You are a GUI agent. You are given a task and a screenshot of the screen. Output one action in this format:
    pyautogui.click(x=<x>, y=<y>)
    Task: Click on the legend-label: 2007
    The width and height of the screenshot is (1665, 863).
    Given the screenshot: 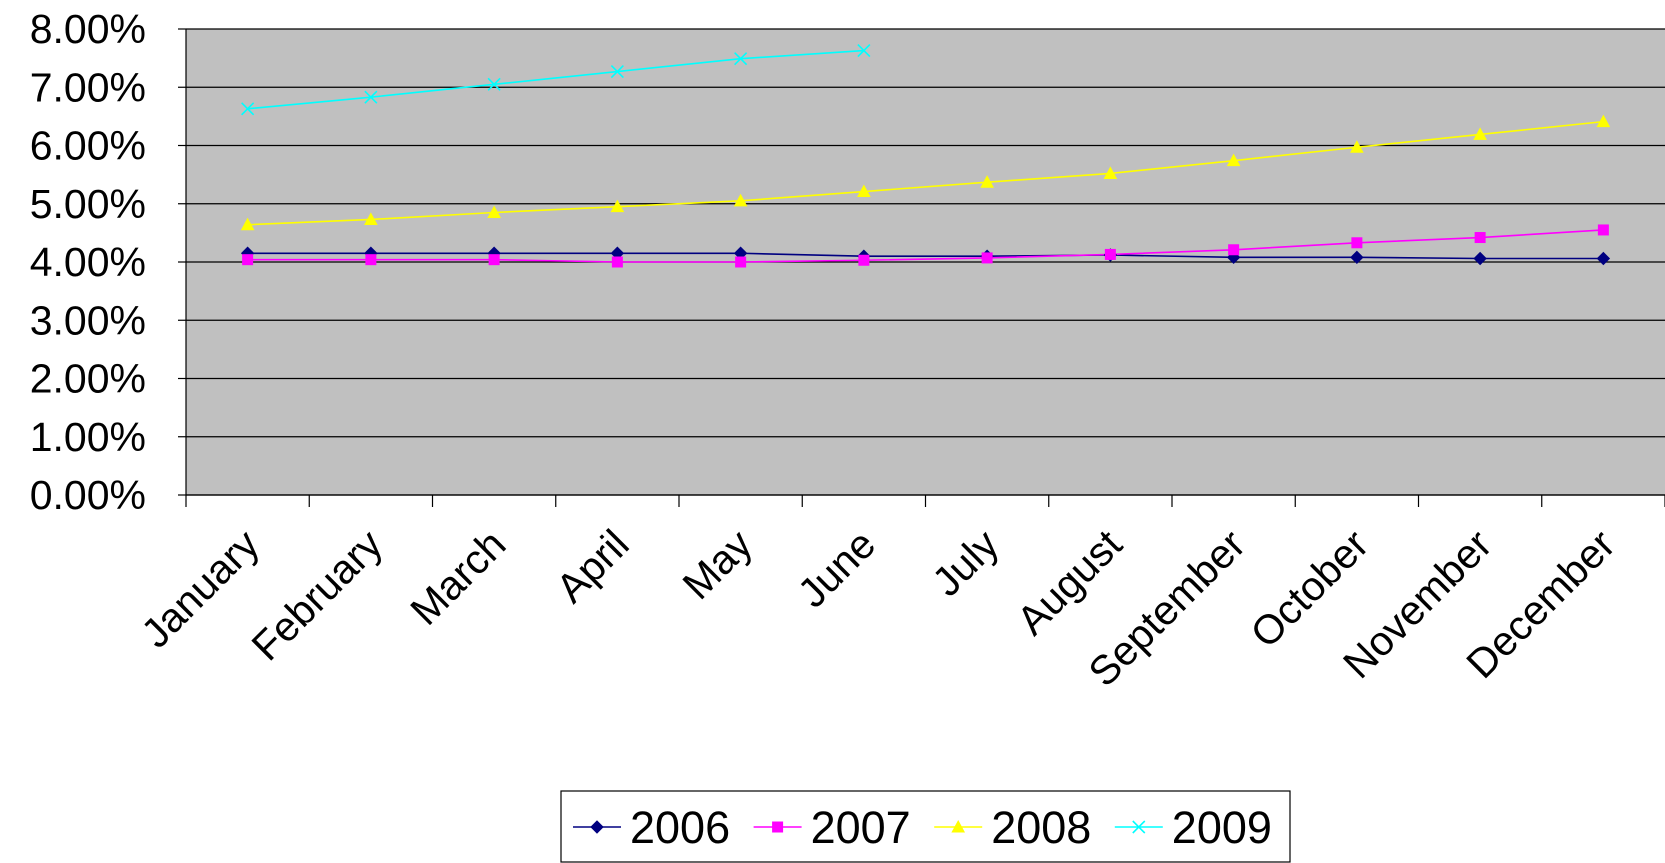 What is the action you would take?
    pyautogui.click(x=861, y=827)
    